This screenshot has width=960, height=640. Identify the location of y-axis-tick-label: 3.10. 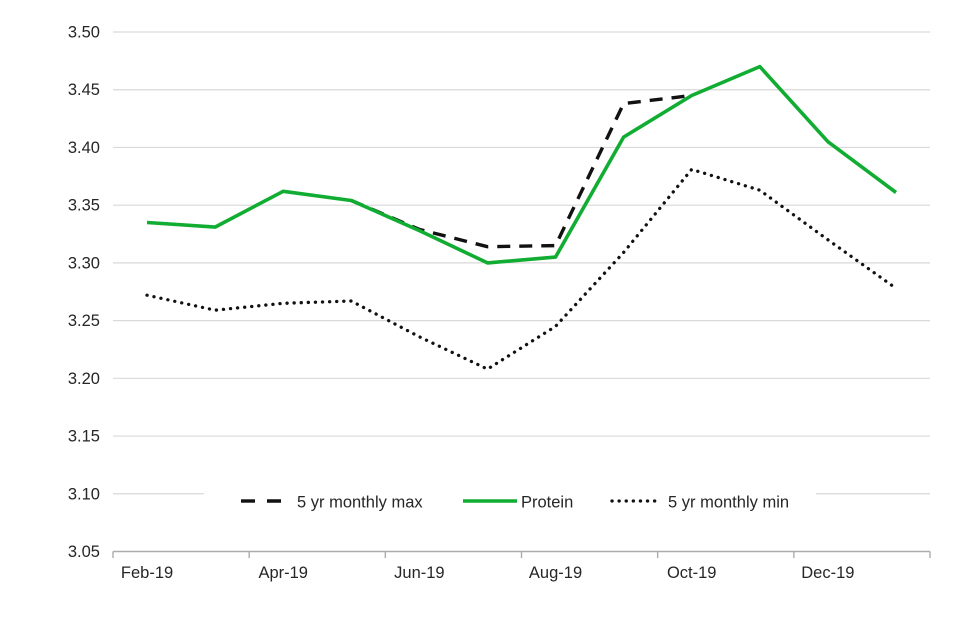
(84, 494).